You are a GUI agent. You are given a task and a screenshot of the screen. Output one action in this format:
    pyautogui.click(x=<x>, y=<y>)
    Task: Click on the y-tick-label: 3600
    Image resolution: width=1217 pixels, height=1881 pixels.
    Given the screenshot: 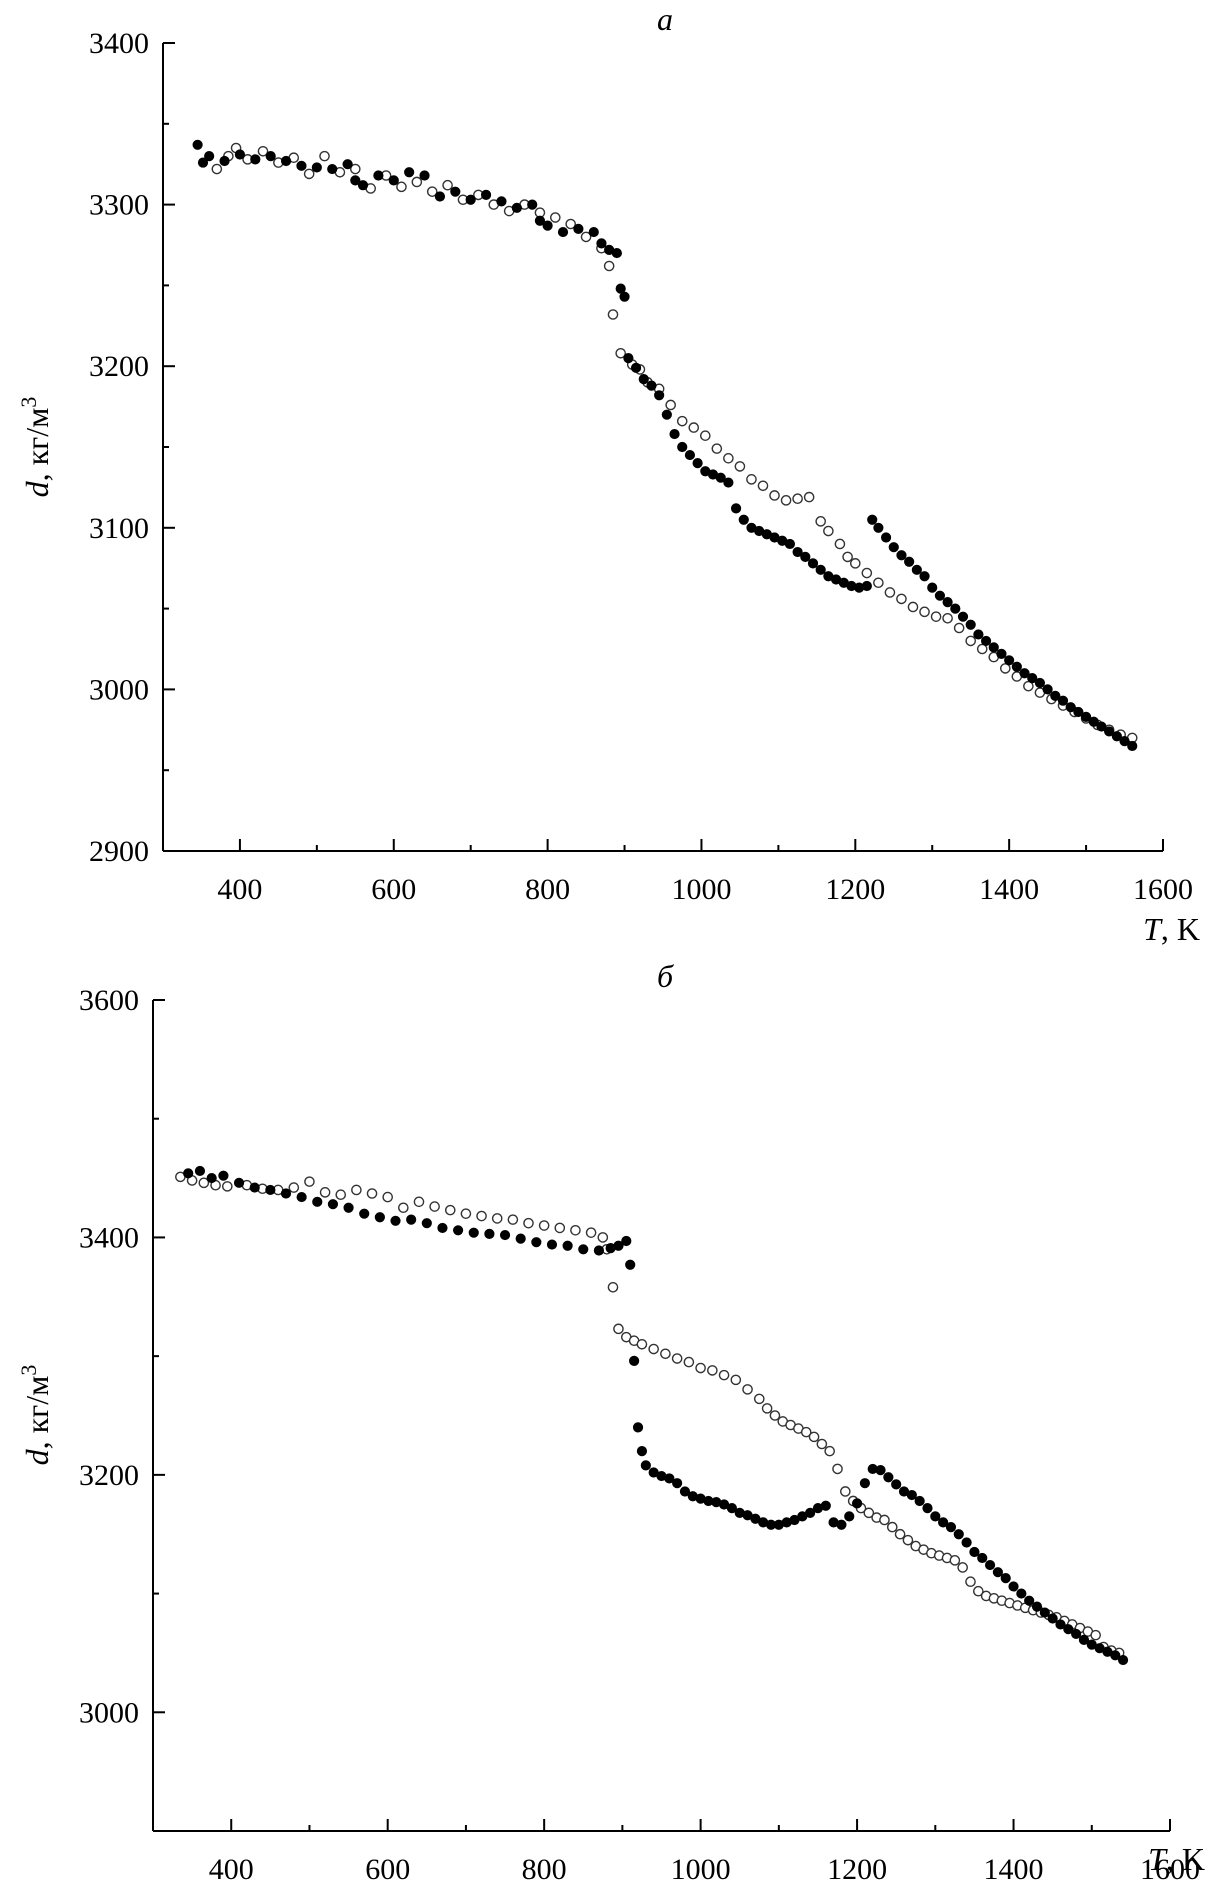 What is the action you would take?
    pyautogui.click(x=109, y=1000)
    